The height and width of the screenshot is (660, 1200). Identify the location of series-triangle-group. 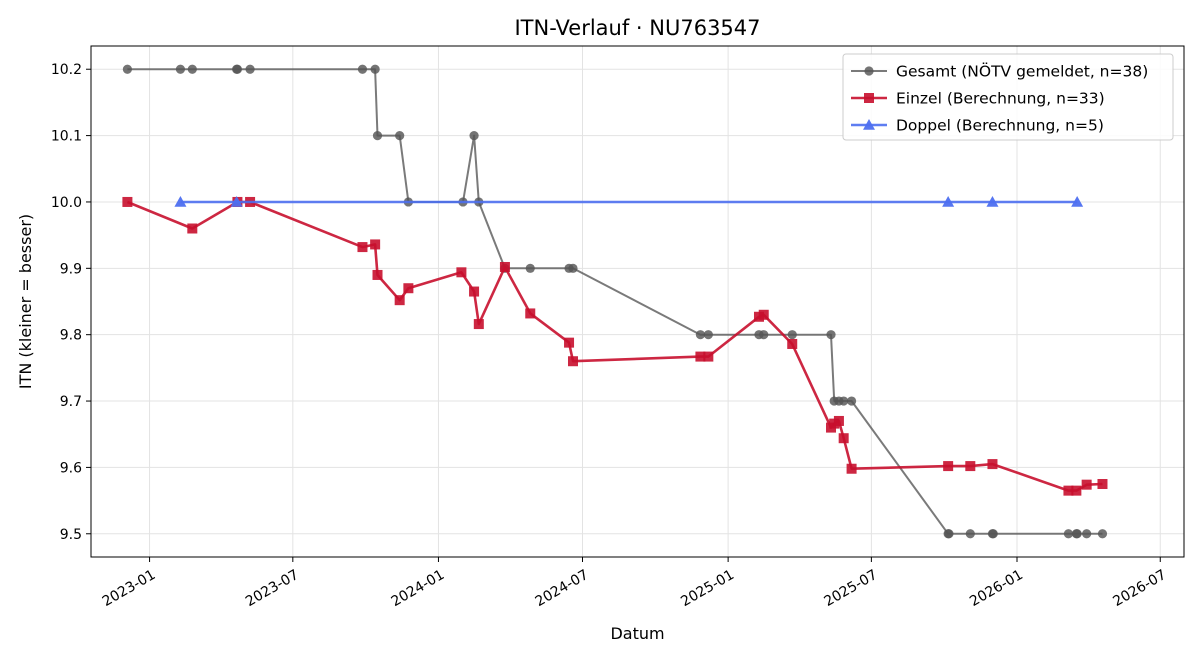
(629, 201).